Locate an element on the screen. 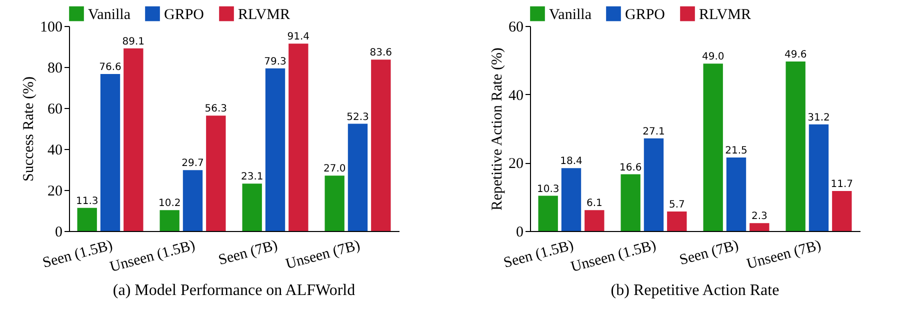  data-label: 6.1 is located at coordinates (594, 204).